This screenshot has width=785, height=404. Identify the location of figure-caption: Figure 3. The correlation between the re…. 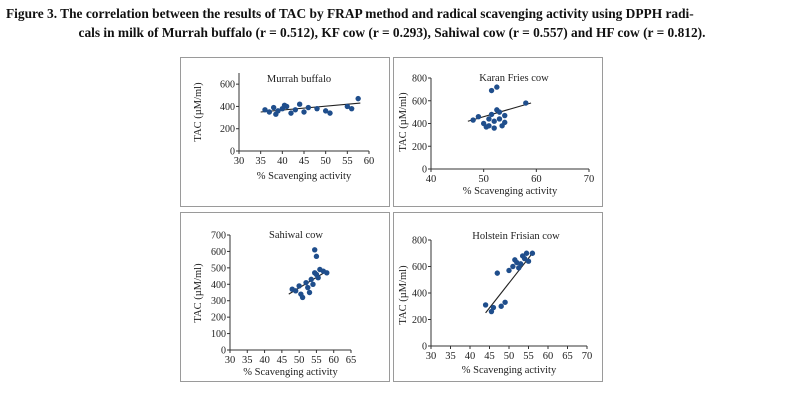
(392, 23).